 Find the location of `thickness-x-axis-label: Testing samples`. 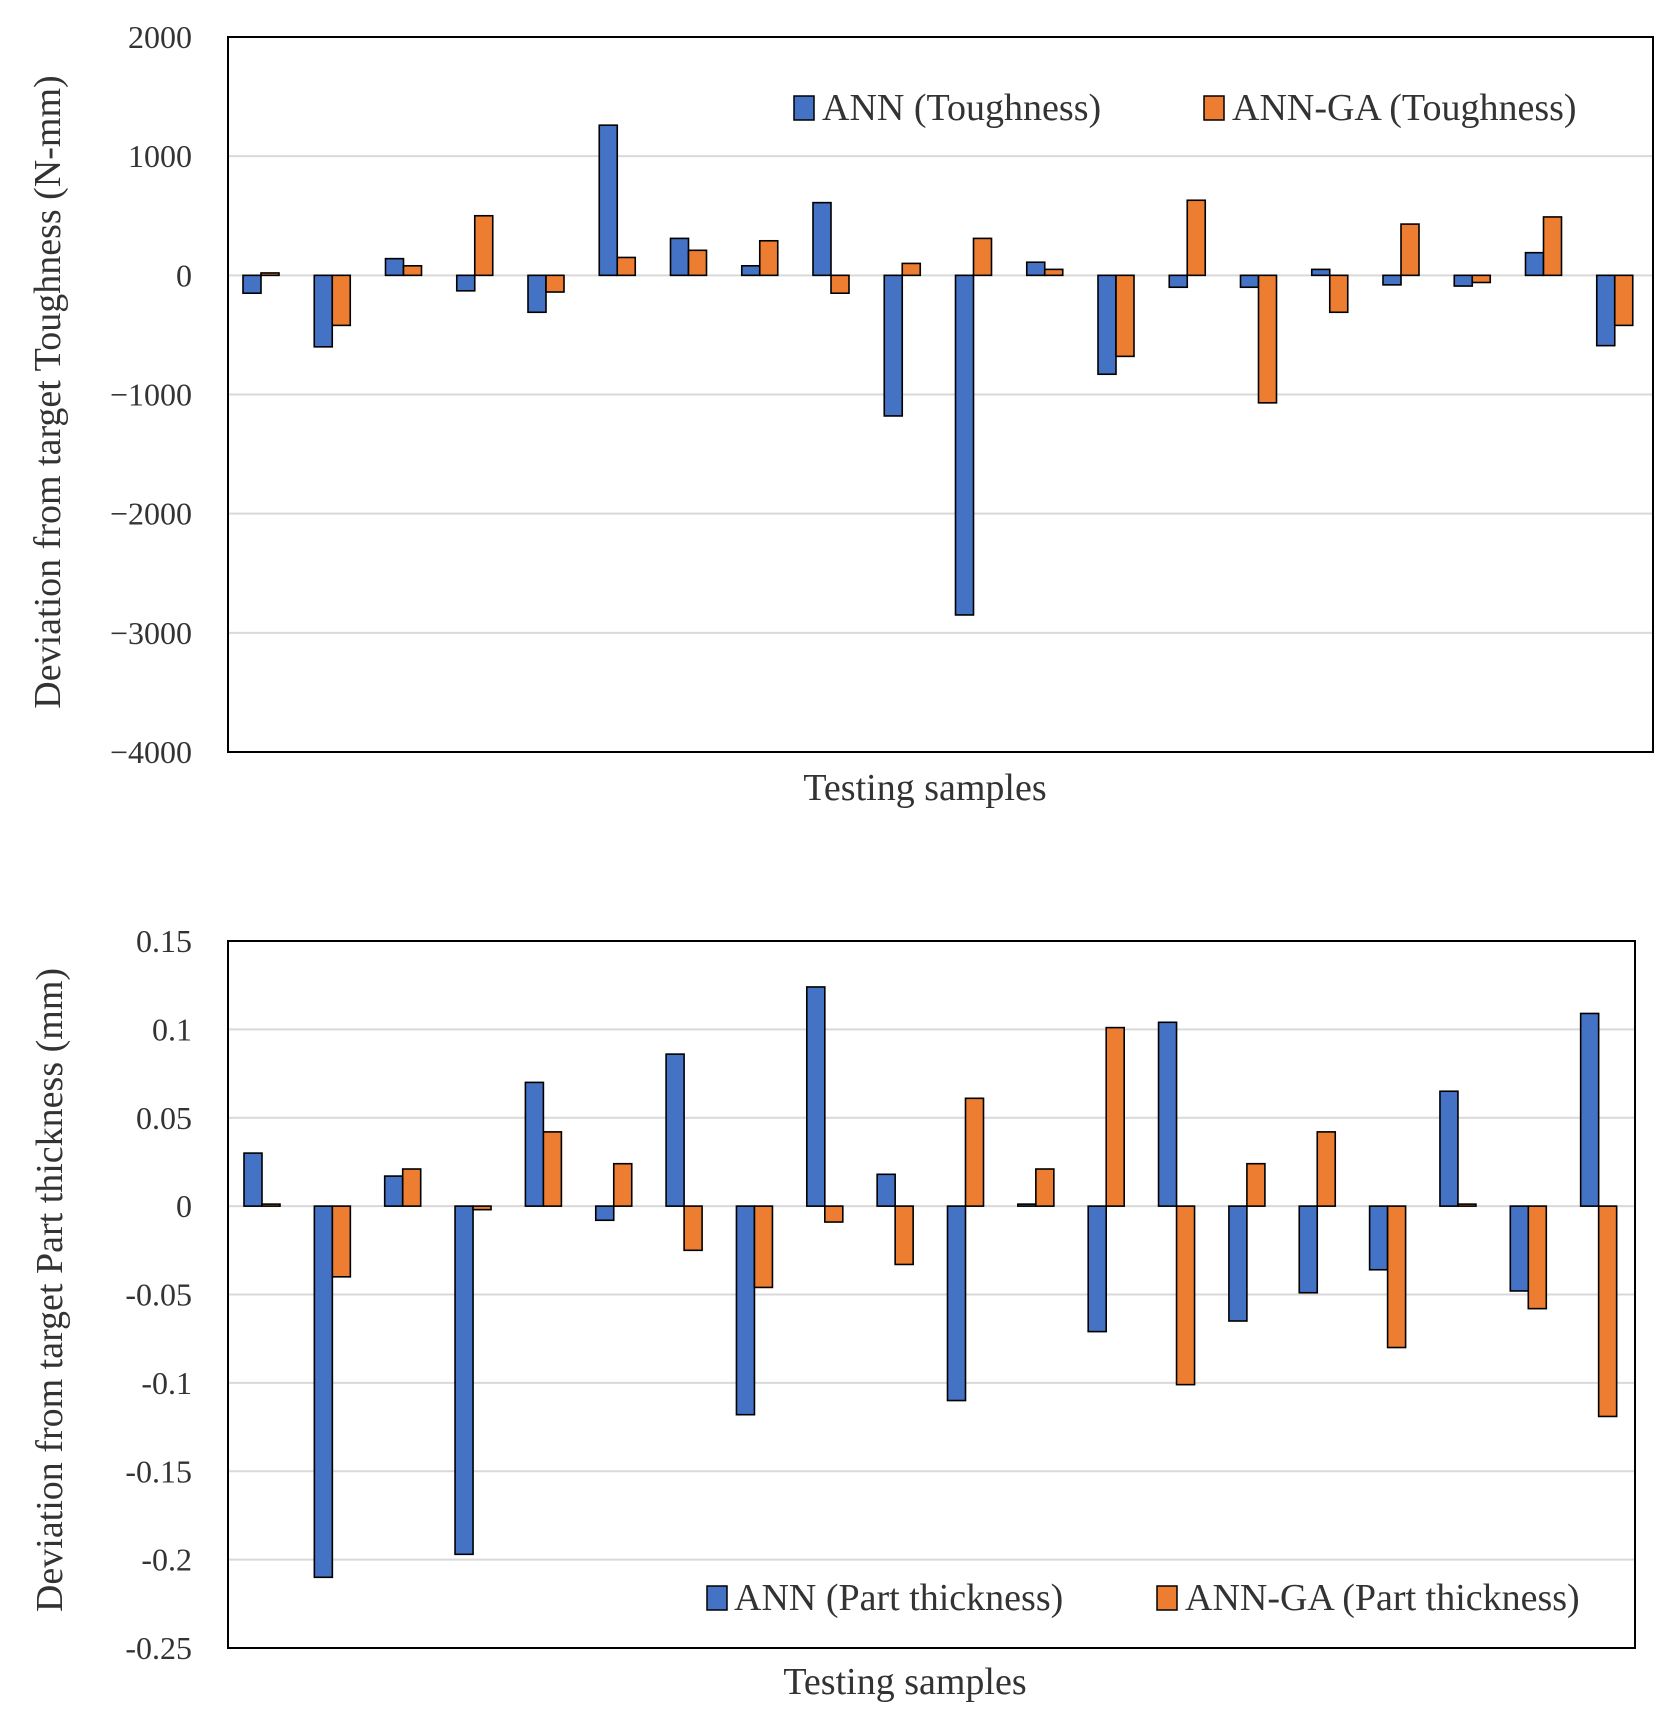

thickness-x-axis-label: Testing samples is located at coordinates (904, 1682).